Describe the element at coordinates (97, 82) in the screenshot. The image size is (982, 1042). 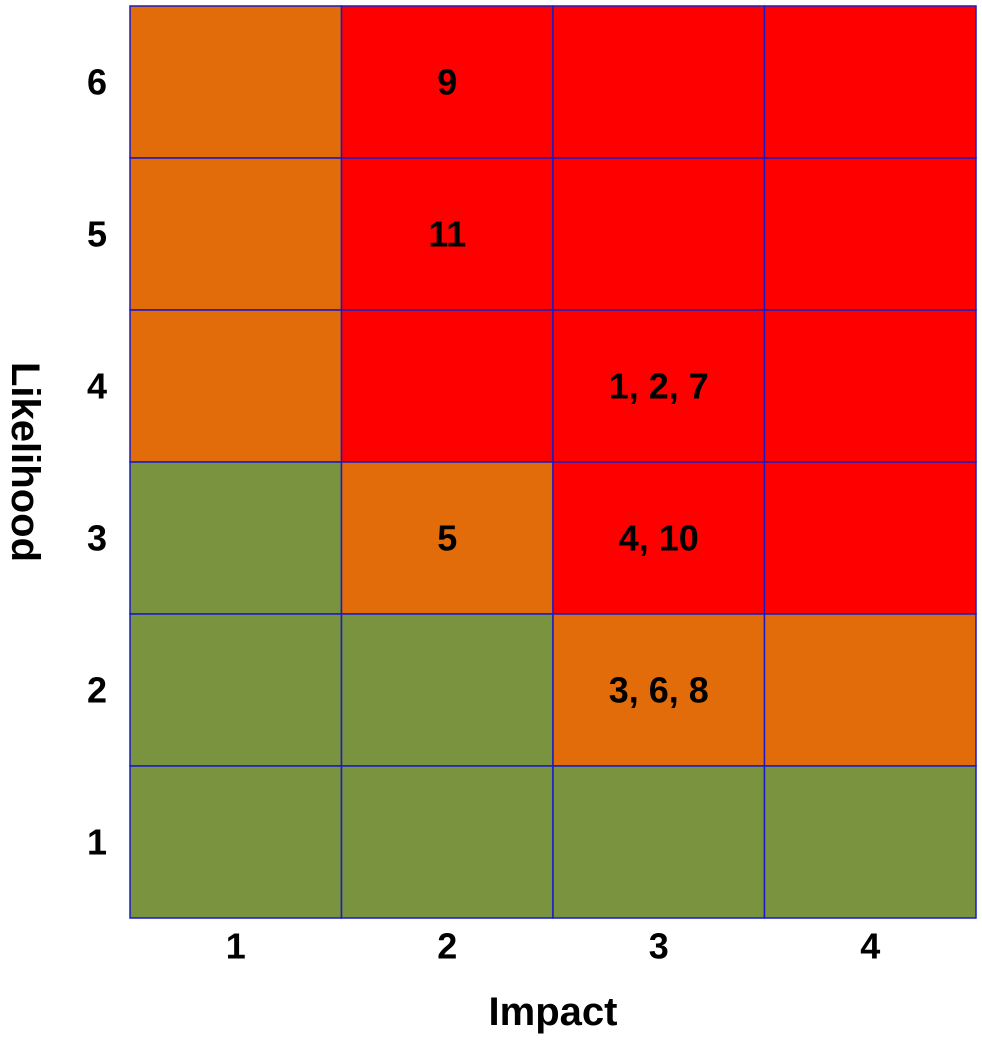
I see `y-tick-label-6: 6` at that location.